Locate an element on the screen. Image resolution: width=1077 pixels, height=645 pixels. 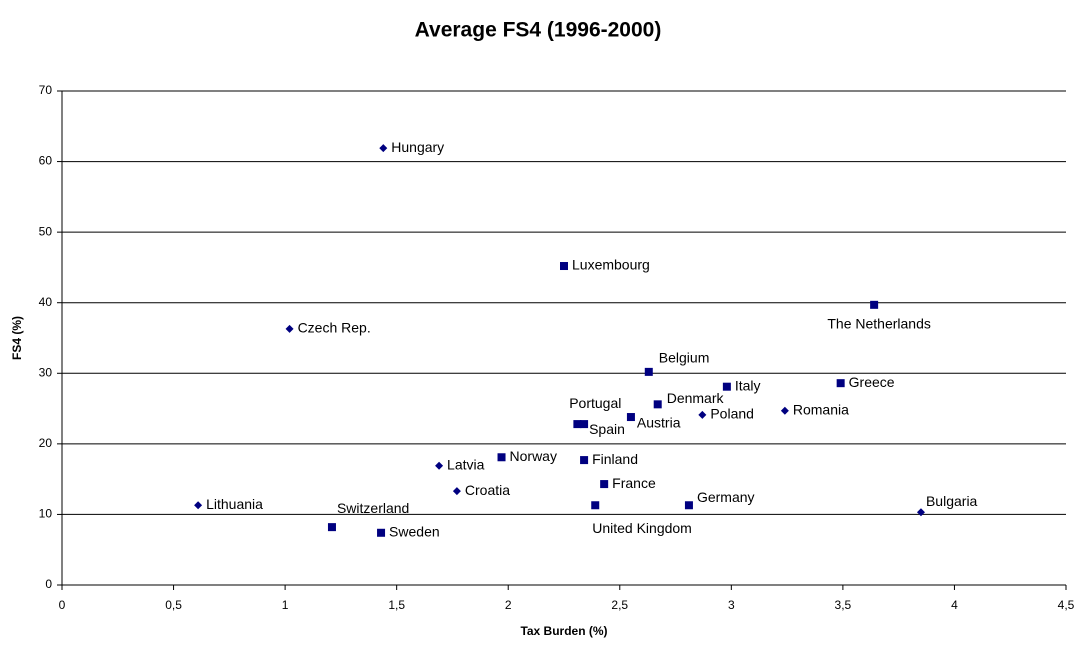
point-label: The Netherlands is located at coordinates (879, 324).